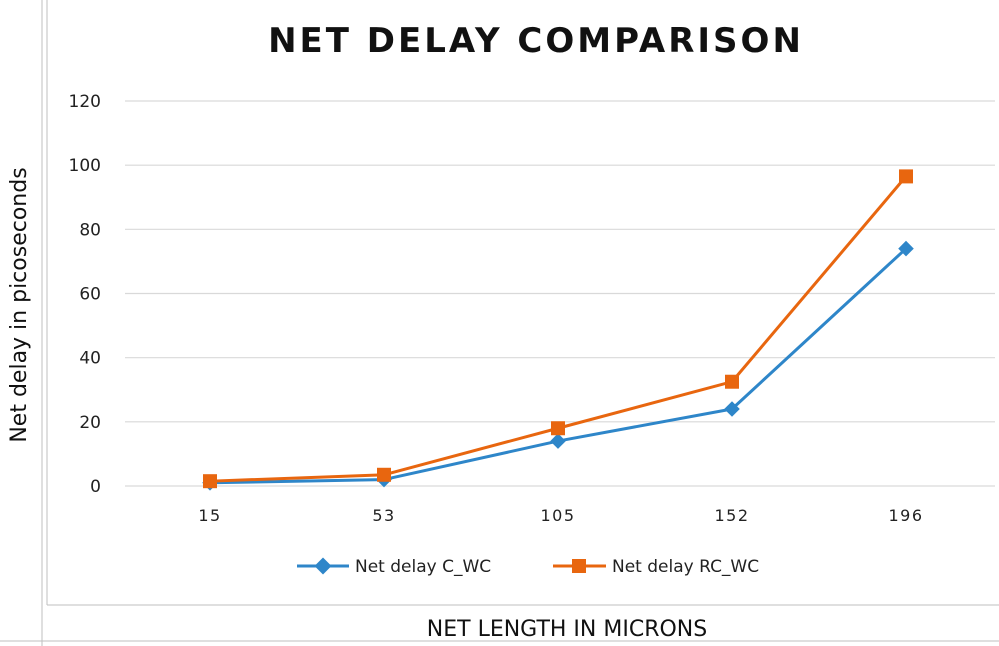  Describe the element at coordinates (731, 515) in the screenshot. I see `x-tick-152: 152` at that location.